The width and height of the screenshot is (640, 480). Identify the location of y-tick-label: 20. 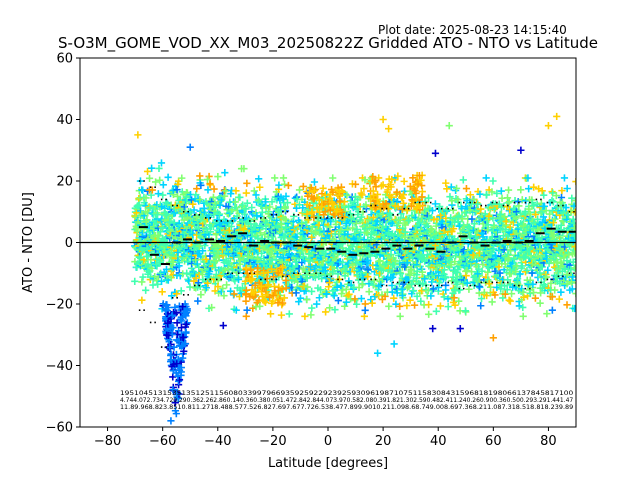
(64, 182).